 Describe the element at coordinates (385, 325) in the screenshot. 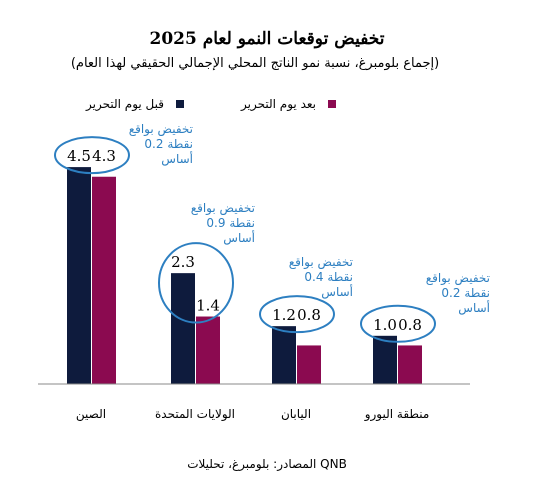

I see `value-label-before-3: 1.0` at that location.